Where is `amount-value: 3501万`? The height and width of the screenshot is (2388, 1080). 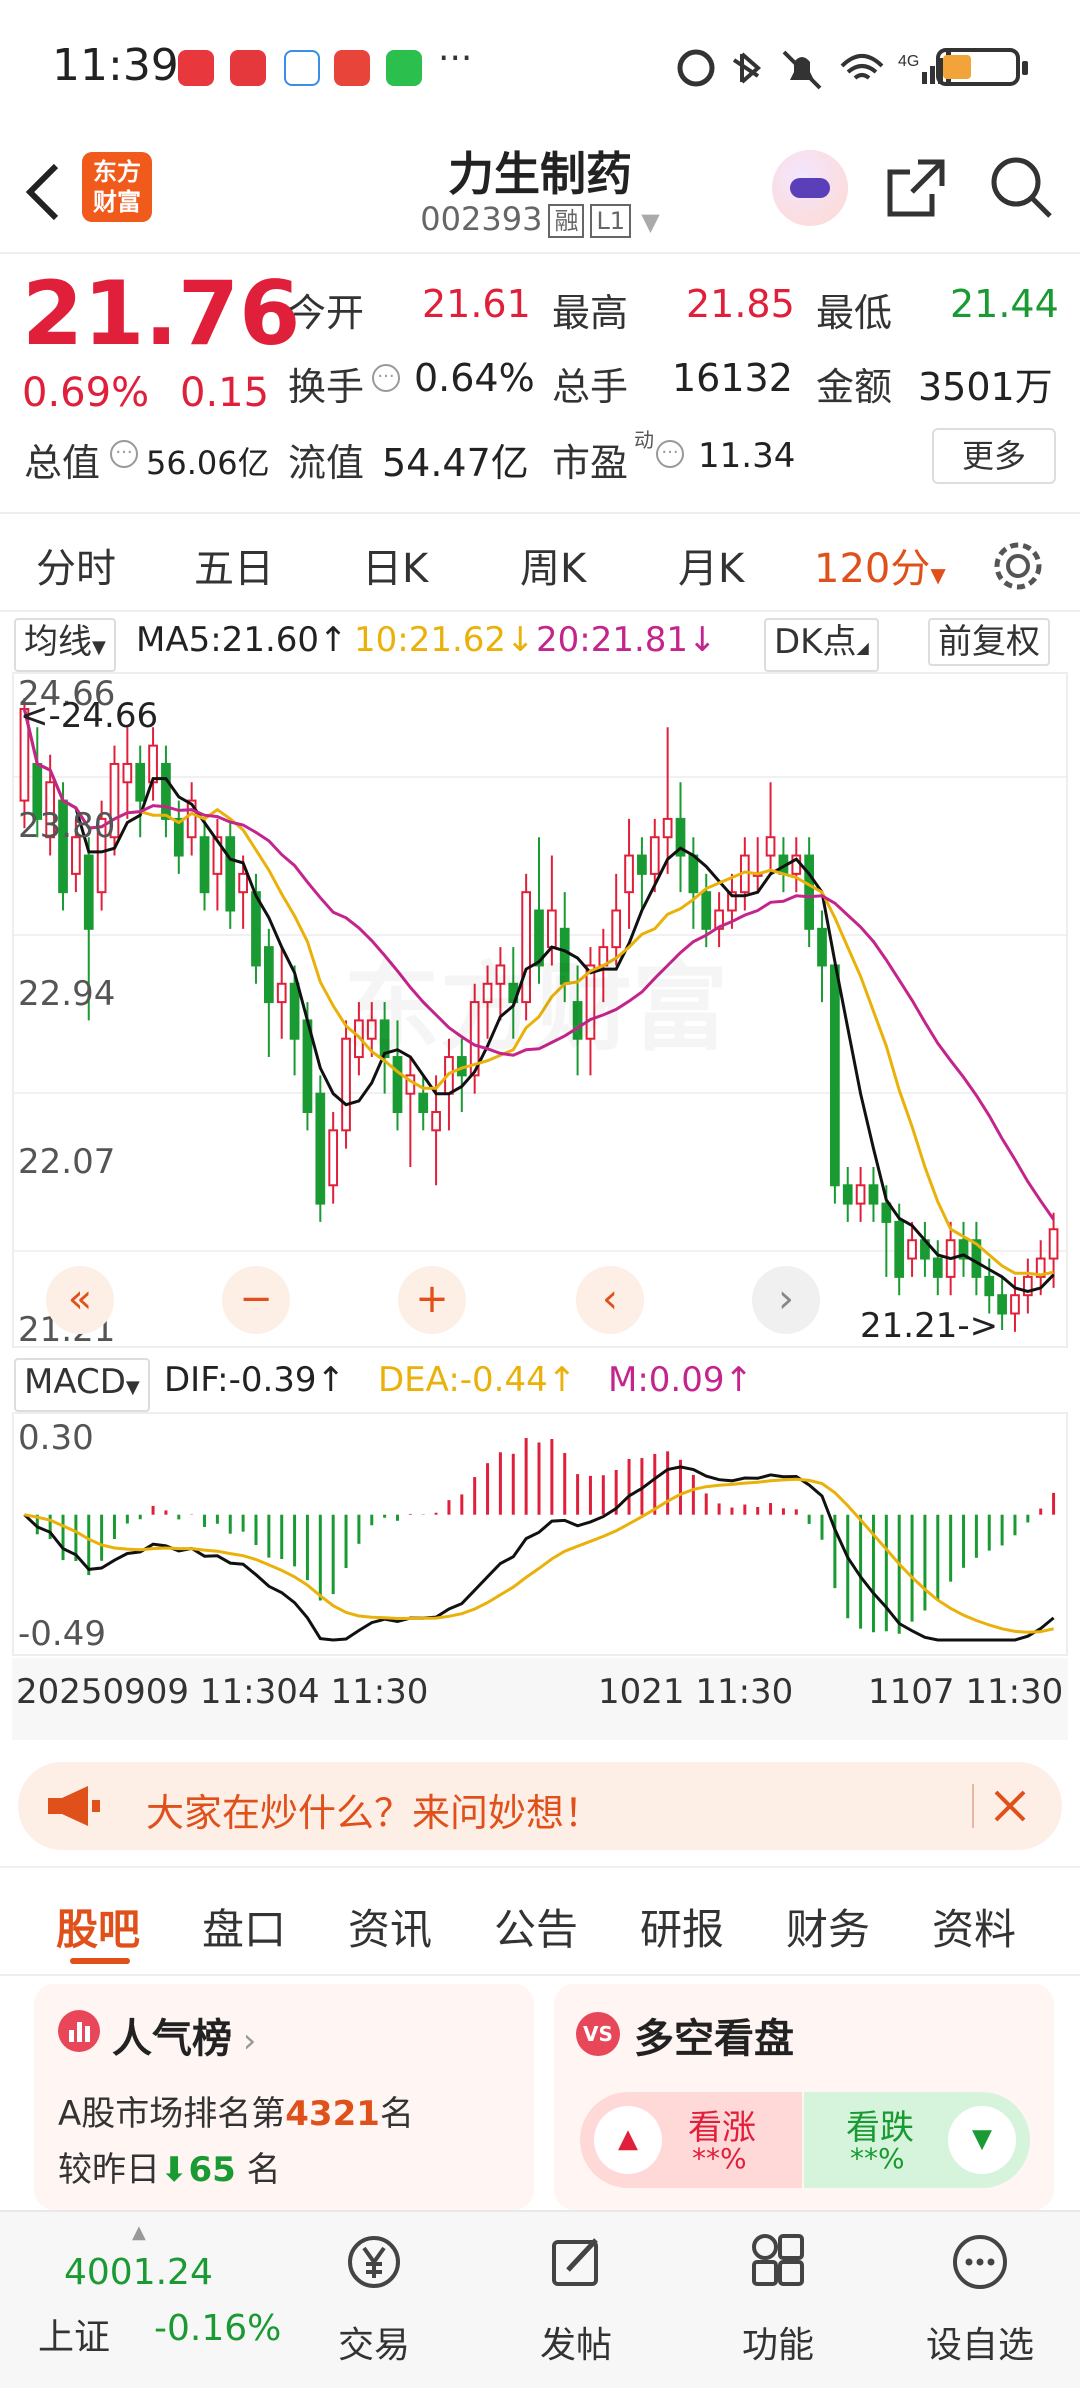 amount-value: 3501万 is located at coordinates (985, 387).